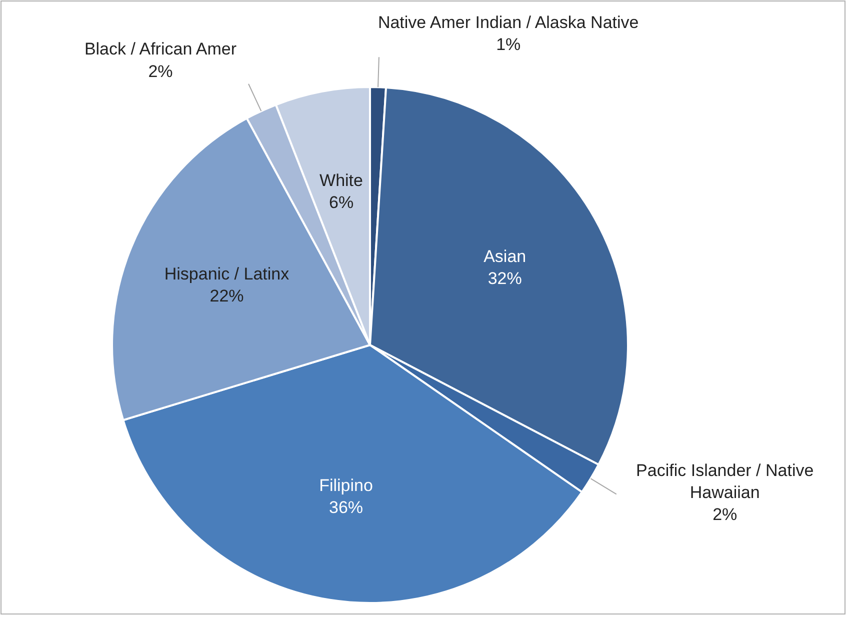  I want to click on slice-label: Black / African Amer, so click(160, 50).